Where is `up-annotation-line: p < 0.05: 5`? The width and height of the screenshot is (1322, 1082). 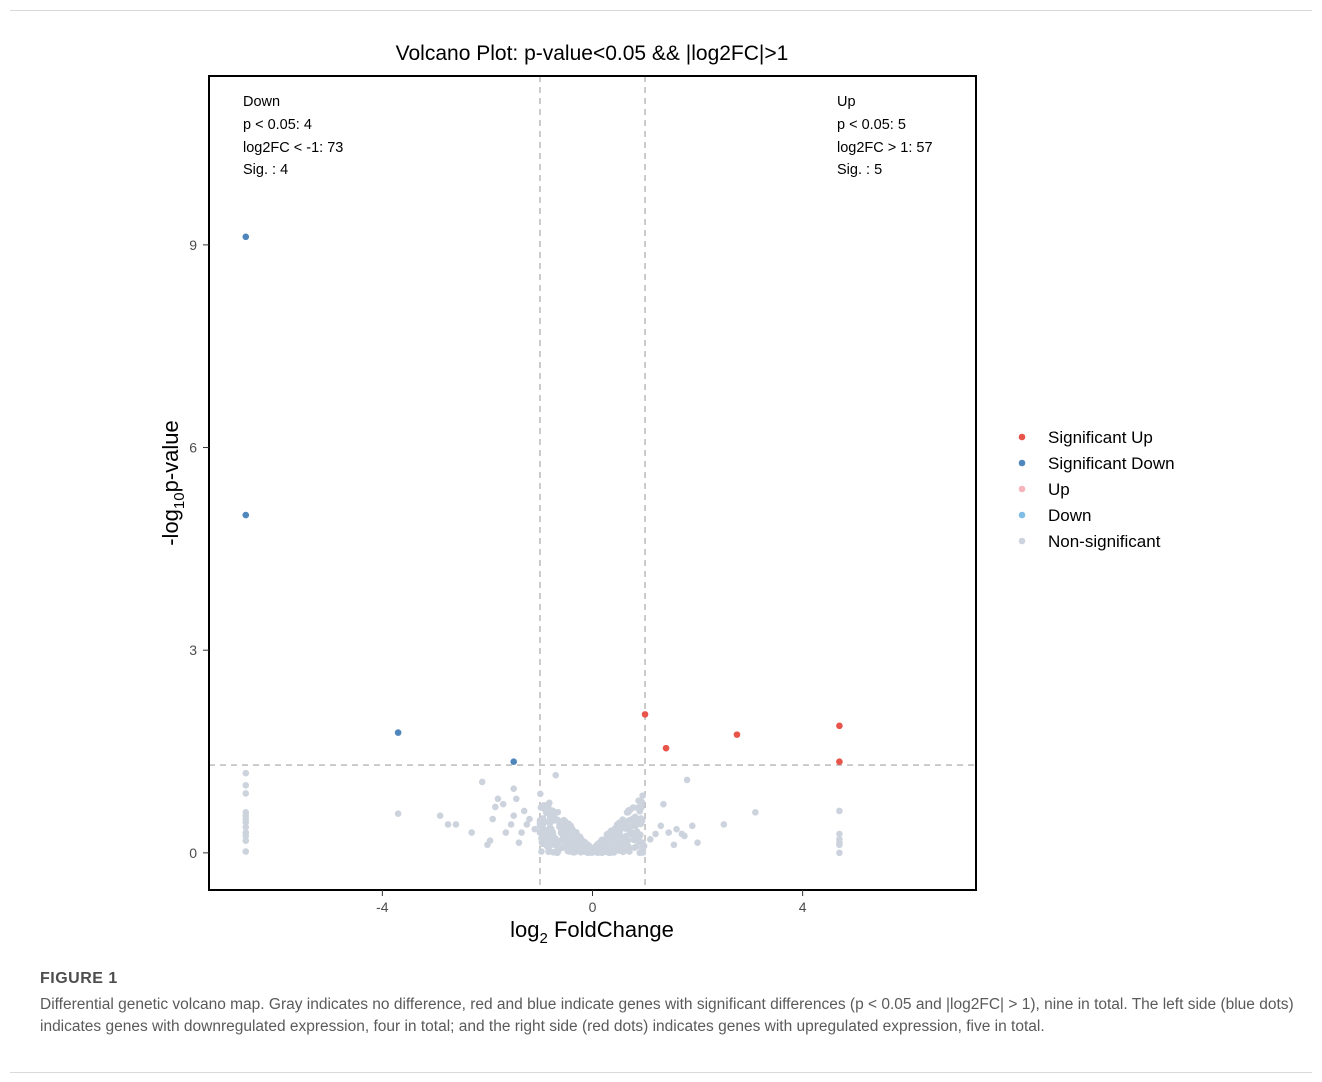
up-annotation-line: p < 0.05: 5 is located at coordinates (871, 125).